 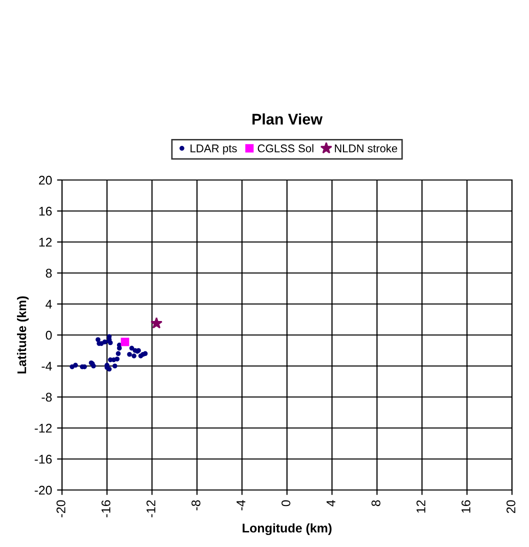 I want to click on y-tick-label: 0, so click(x=49, y=335).